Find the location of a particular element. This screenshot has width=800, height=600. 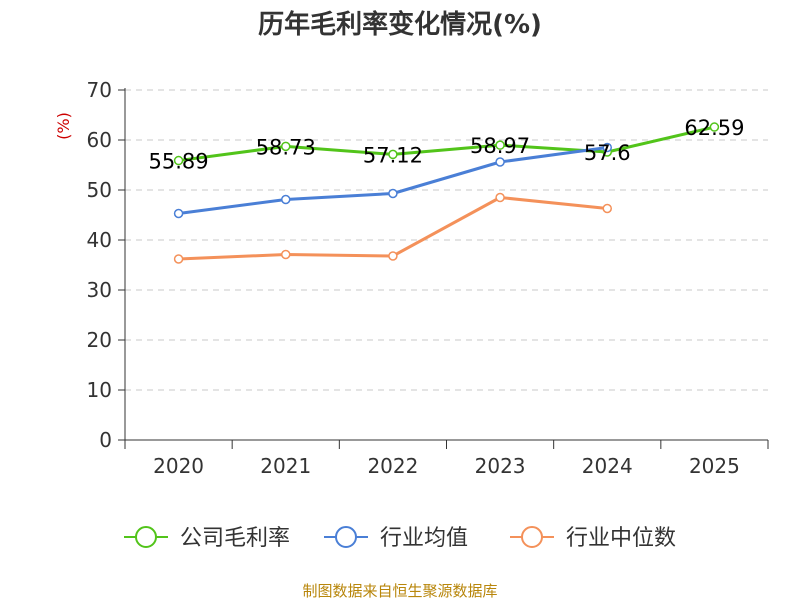

y-tick-label: 50 is located at coordinates (99, 190).